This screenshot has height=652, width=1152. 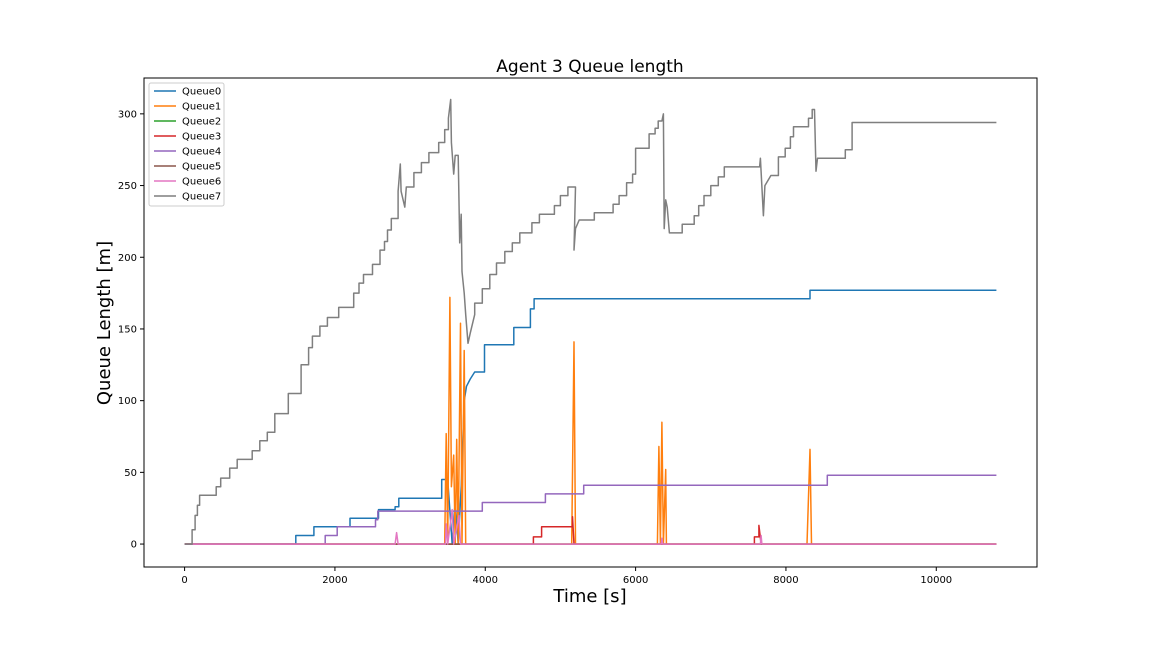 What do you see at coordinates (104, 323) in the screenshot?
I see `y-axis-label: Queue Length [m]` at bounding box center [104, 323].